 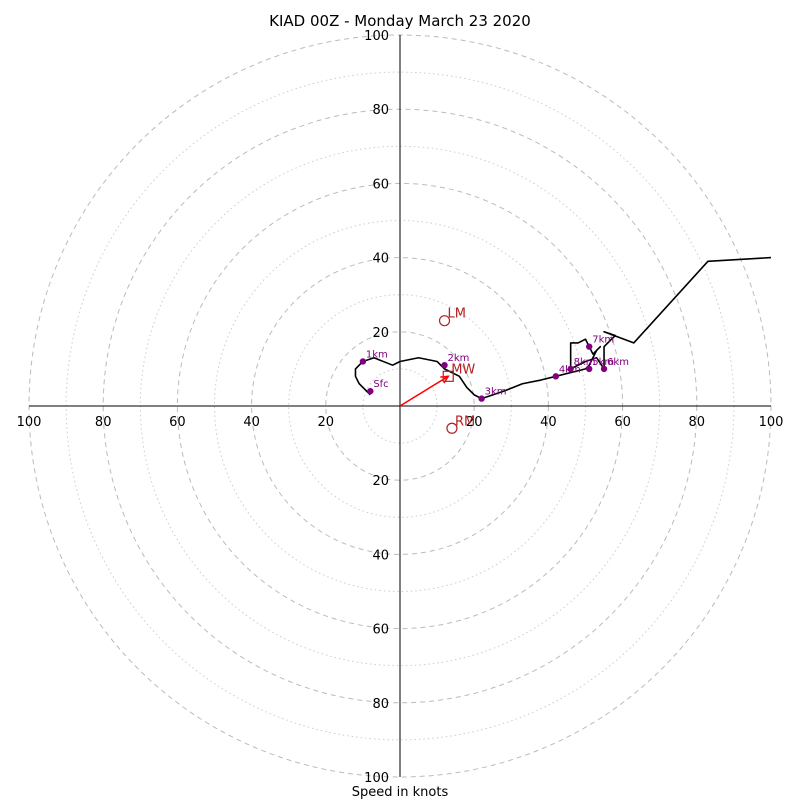 What do you see at coordinates (400, 21) in the screenshot?
I see `chart-title: KIAD 00Z - Monday March 23 2020` at bounding box center [400, 21].